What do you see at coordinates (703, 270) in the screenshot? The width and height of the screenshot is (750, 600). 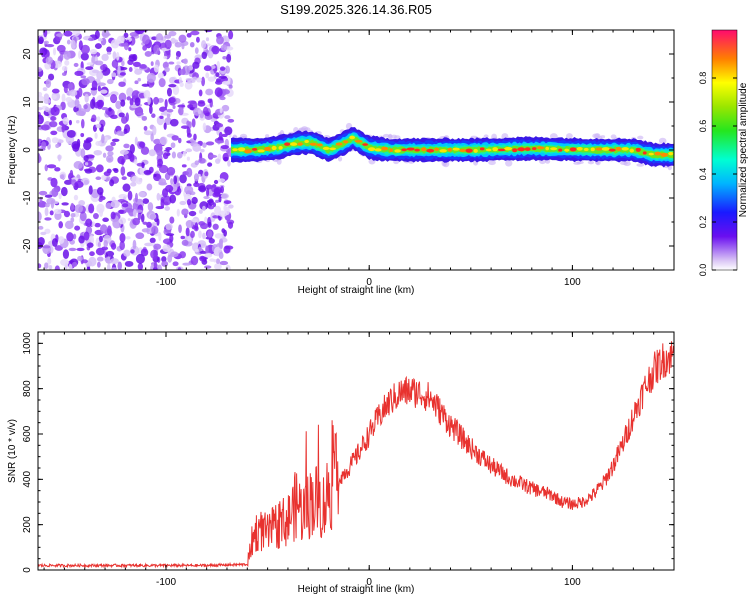 I see `colorbar-tick-label: 0.0` at bounding box center [703, 270].